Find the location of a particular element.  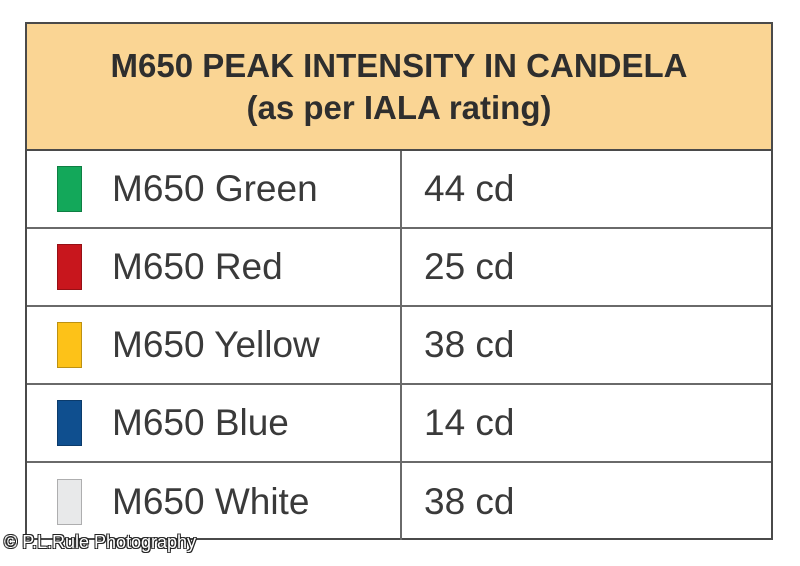

name-cell: M650 Blue is located at coordinates (214, 423).